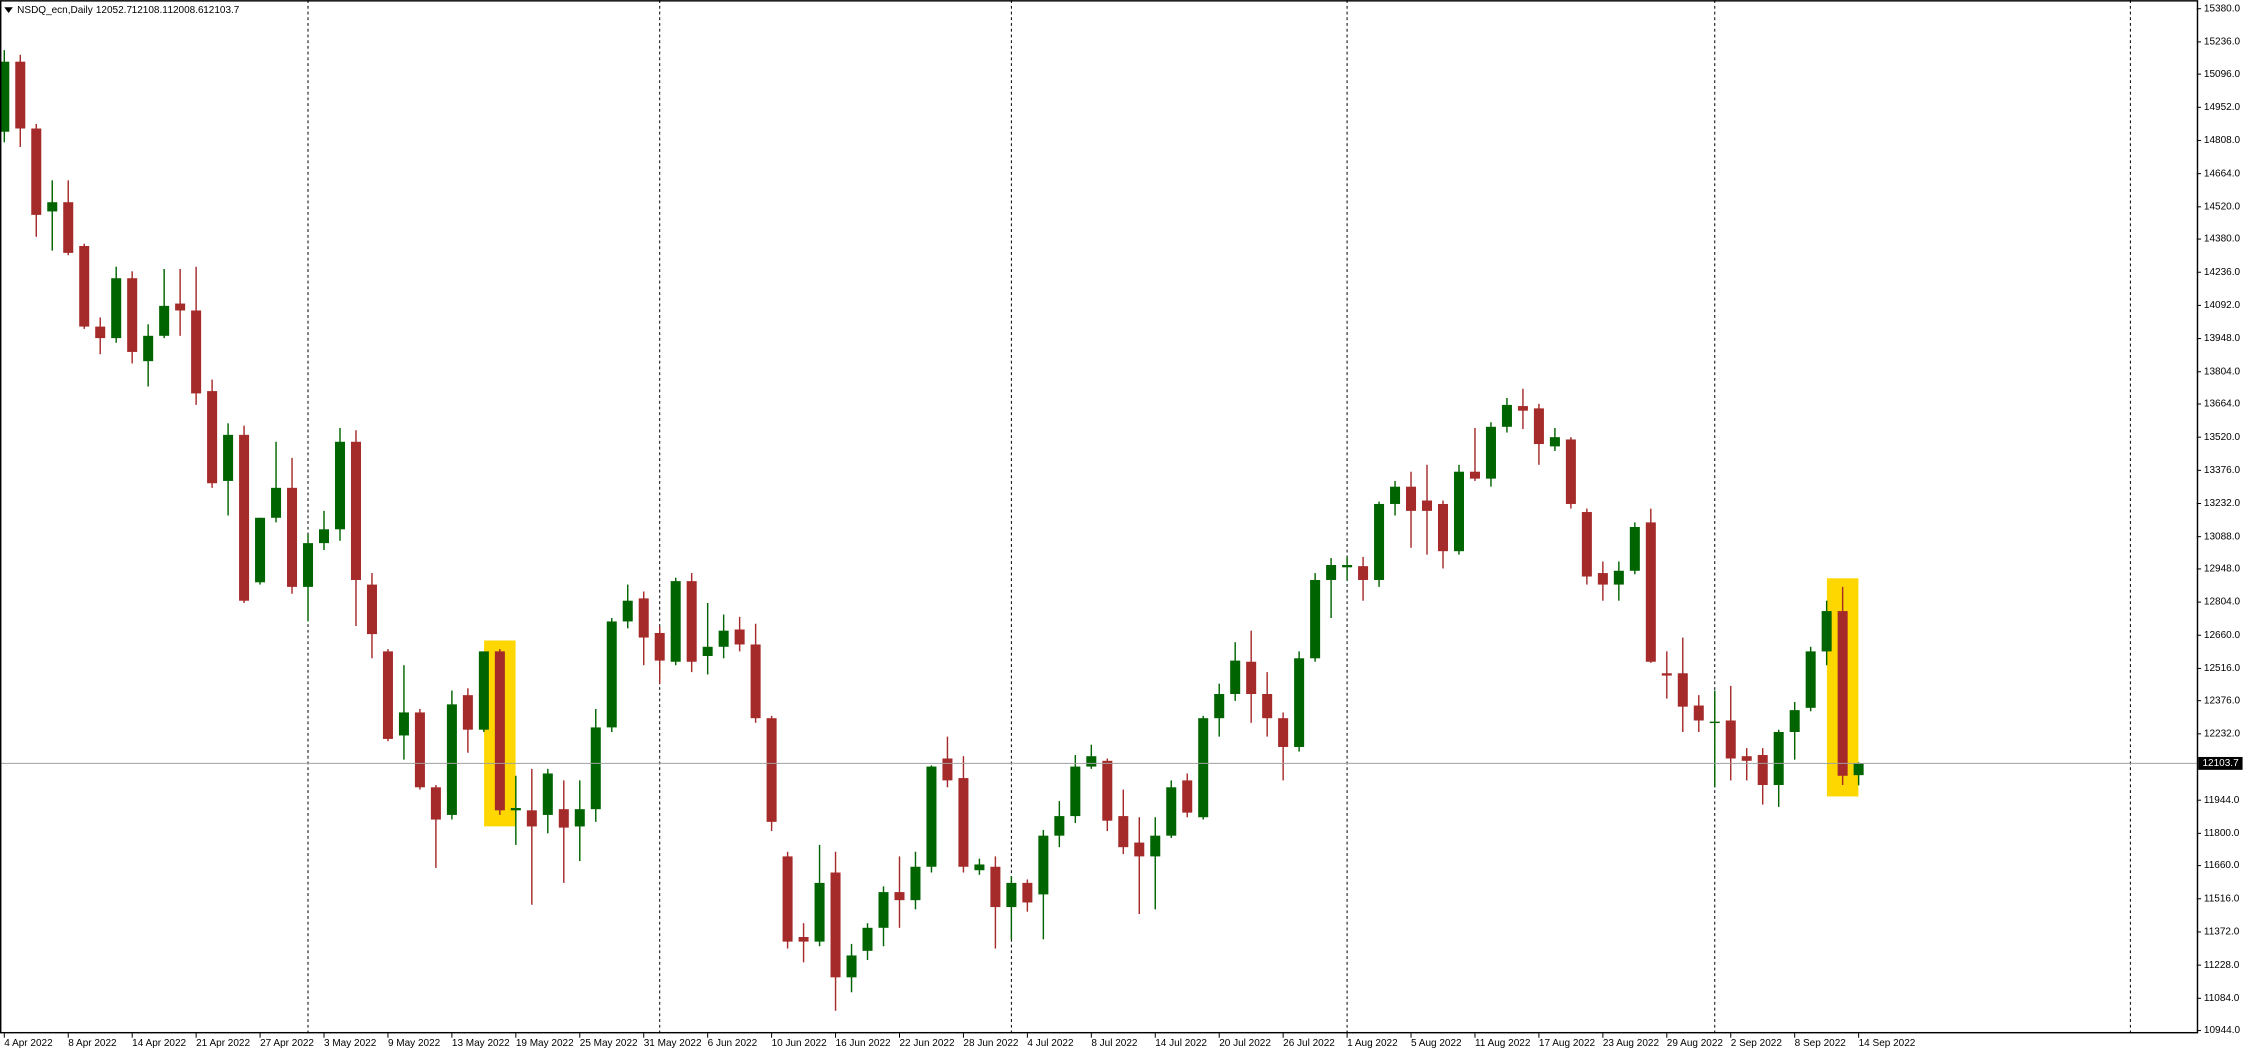  I want to click on x-tick-label: 6 Jun 2022, so click(733, 1043).